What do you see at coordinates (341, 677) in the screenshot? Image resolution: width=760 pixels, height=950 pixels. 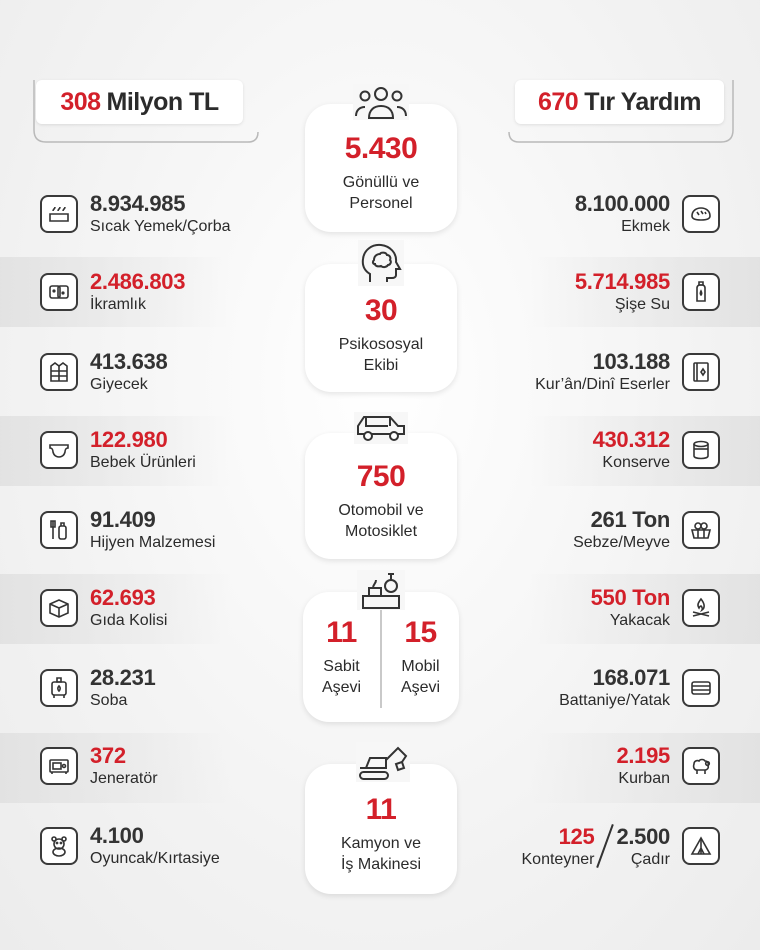 I see `card-label: Sabit Aşevi` at bounding box center [341, 677].